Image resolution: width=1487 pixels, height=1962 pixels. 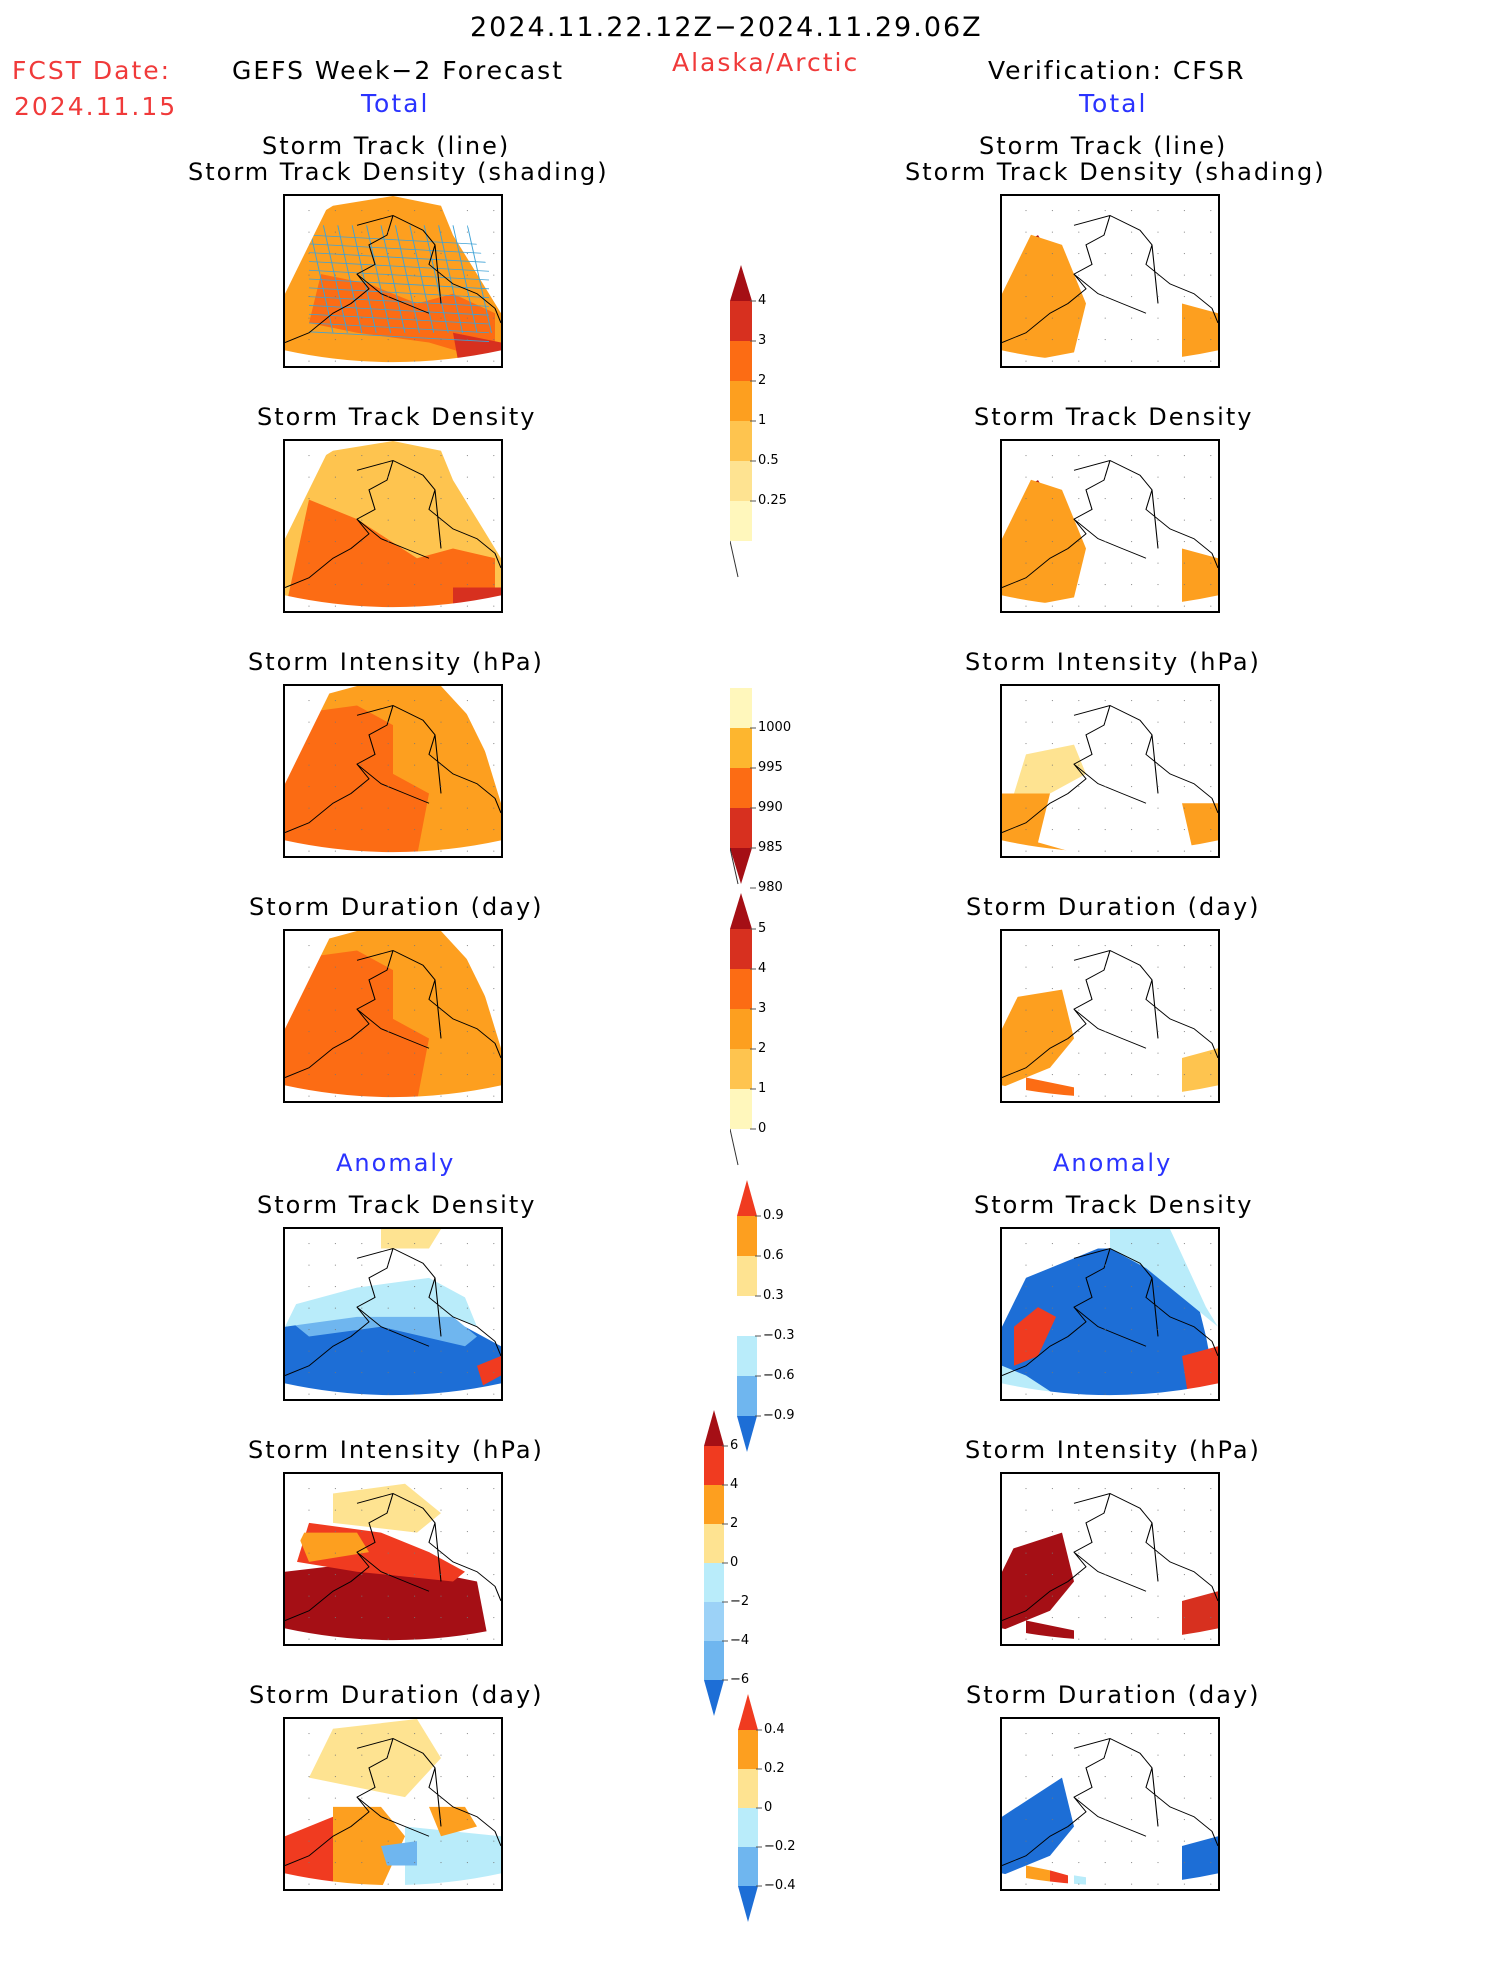 What do you see at coordinates (477, 980) in the screenshot?
I see `map-outside-mask` at bounding box center [477, 980].